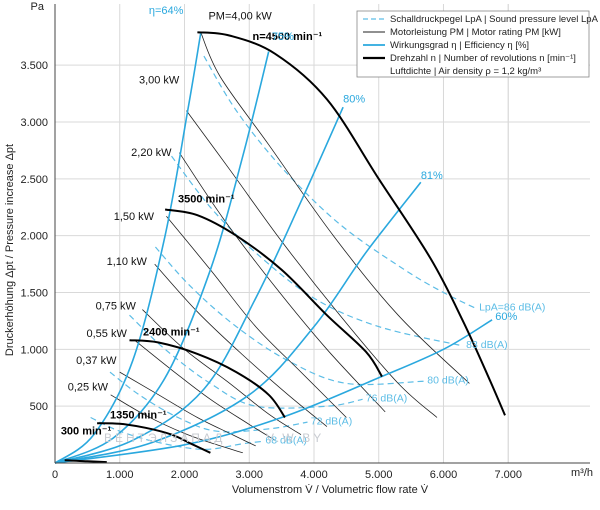  I want to click on efficiency-label: 81%, so click(432, 176).